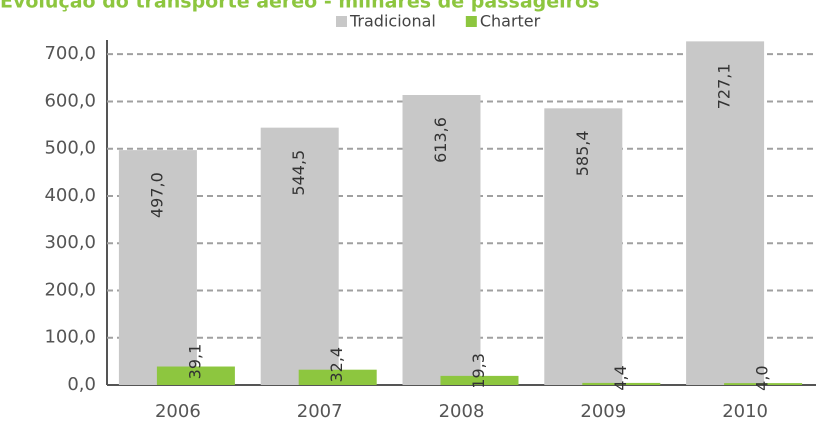 The image size is (816, 433). Describe the element at coordinates (392, 21) in the screenshot. I see `legend-label: Tradicional` at that location.